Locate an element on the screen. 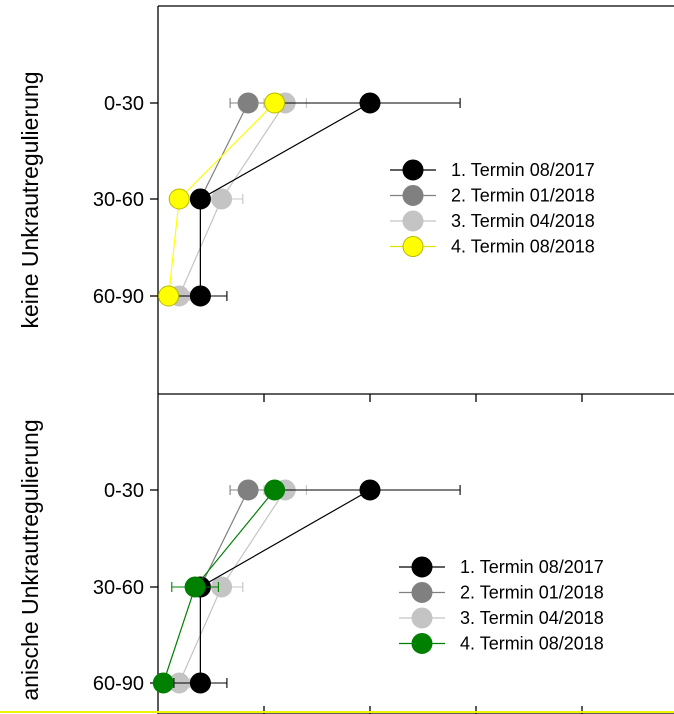 The width and height of the screenshot is (674, 714). y-axis-label: anische Unkrautregulierung is located at coordinates (30, 559).